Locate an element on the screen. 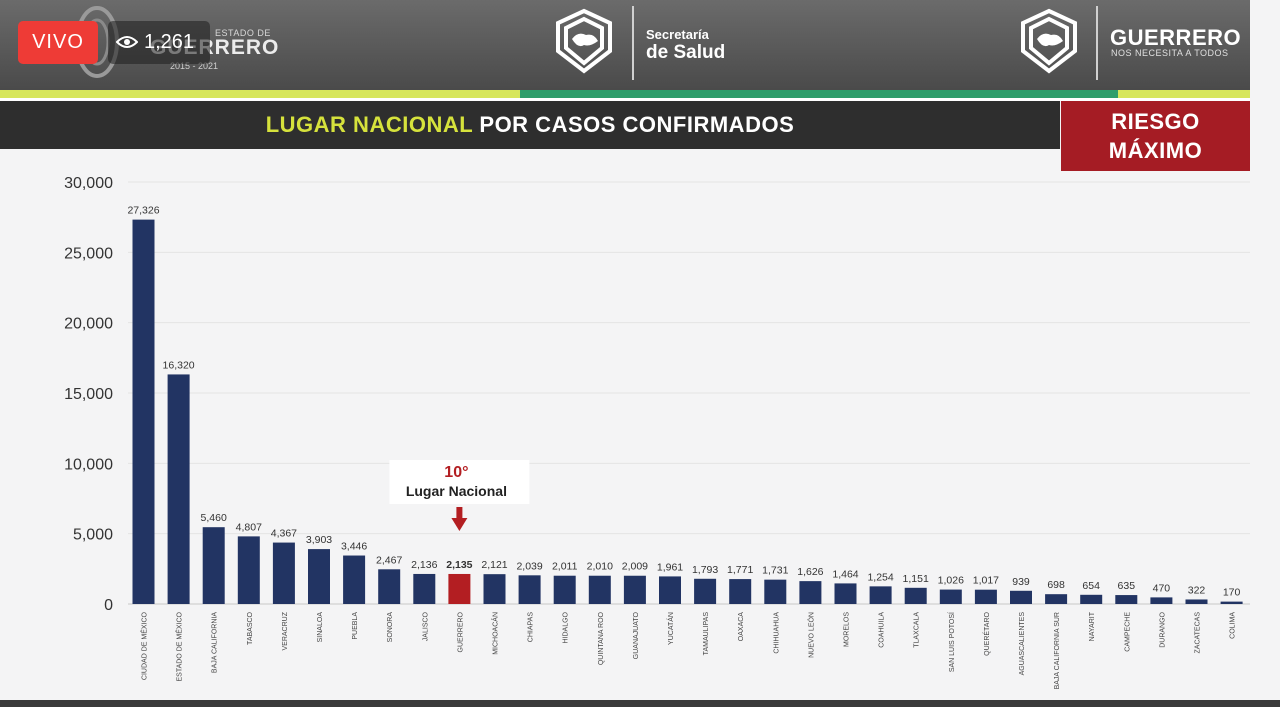  bottom-bar is located at coordinates (640, 703).